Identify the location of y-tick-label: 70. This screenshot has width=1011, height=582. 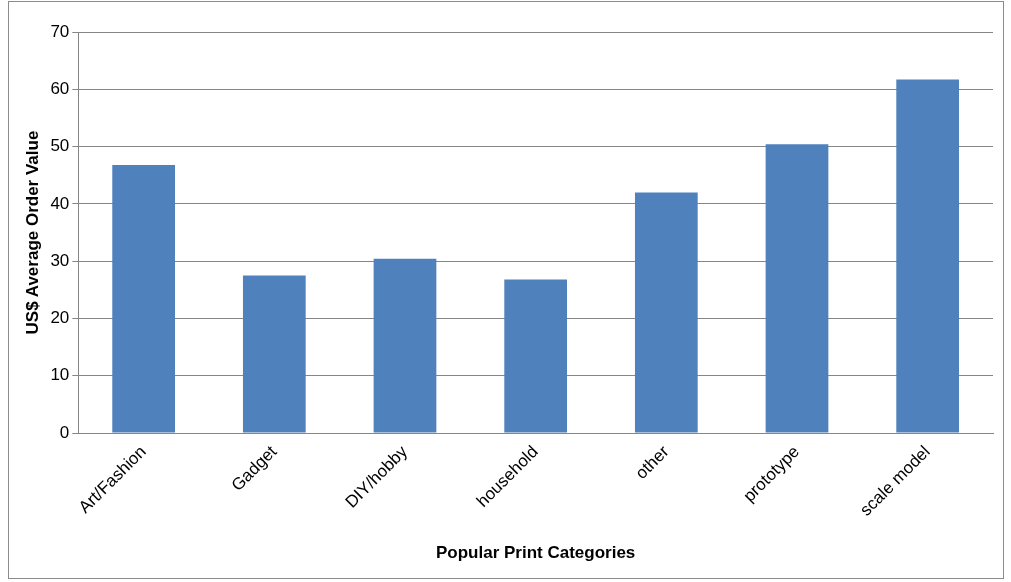
(60, 31).